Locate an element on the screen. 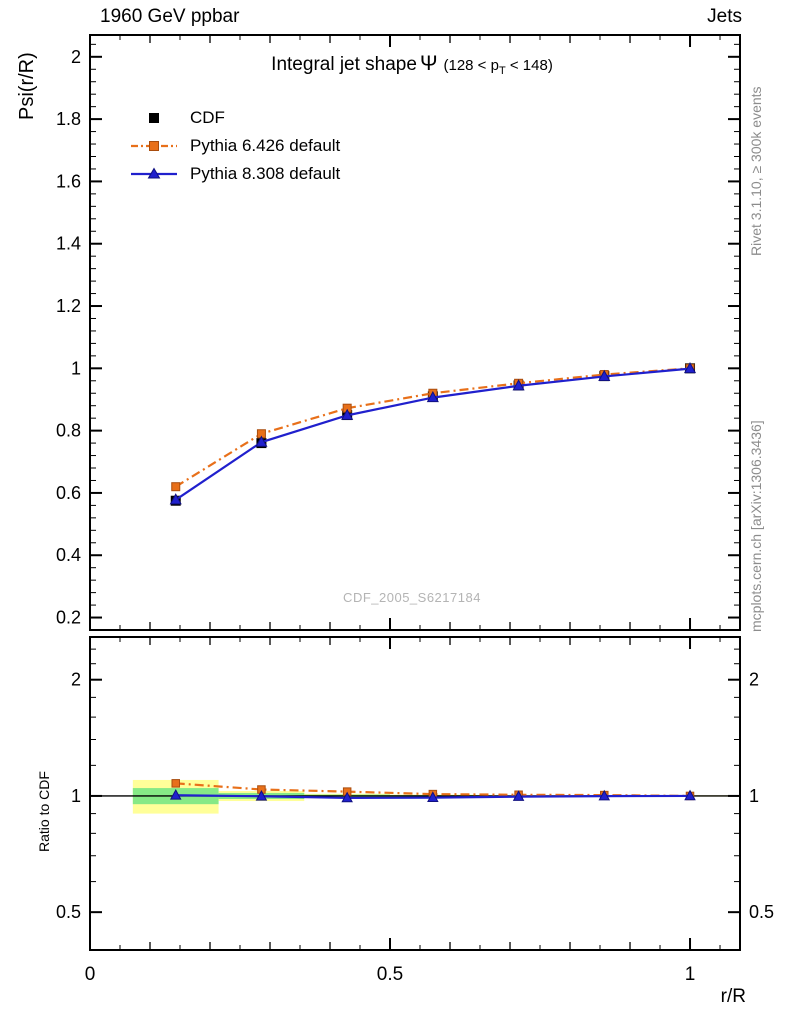  legend-label-pythia8: Pythia 8.308 default is located at coordinates (265, 173).